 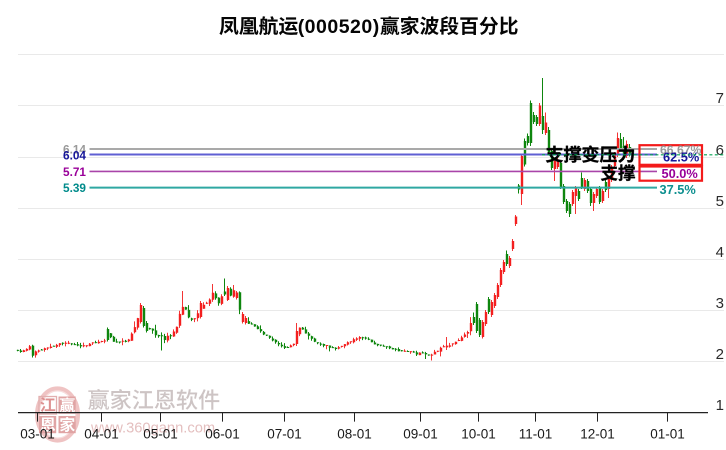 What do you see at coordinates (74, 172) in the screenshot?
I see `svg-text: 5.71` at bounding box center [74, 172].